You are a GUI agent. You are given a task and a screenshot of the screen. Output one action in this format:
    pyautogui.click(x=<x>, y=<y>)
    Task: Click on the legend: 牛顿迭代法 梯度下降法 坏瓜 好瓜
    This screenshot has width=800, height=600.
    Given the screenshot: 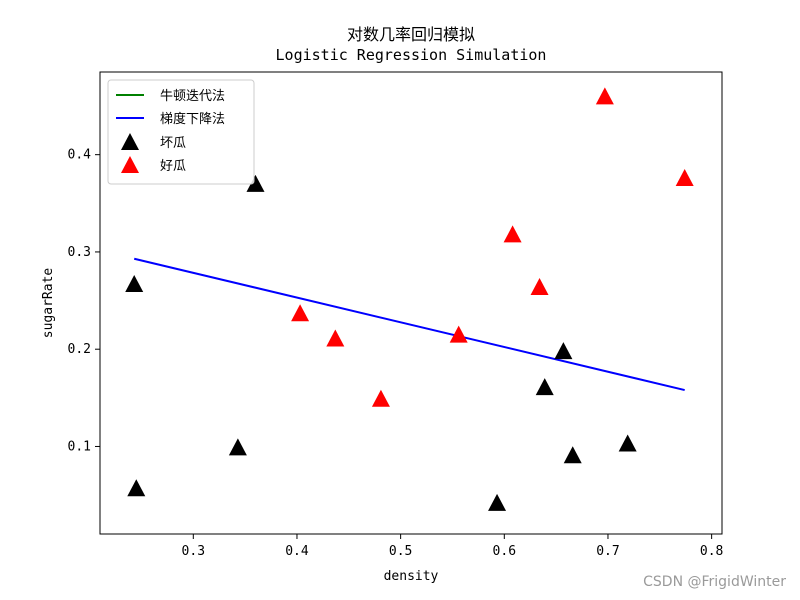 What is the action you would take?
    pyautogui.click(x=181, y=132)
    